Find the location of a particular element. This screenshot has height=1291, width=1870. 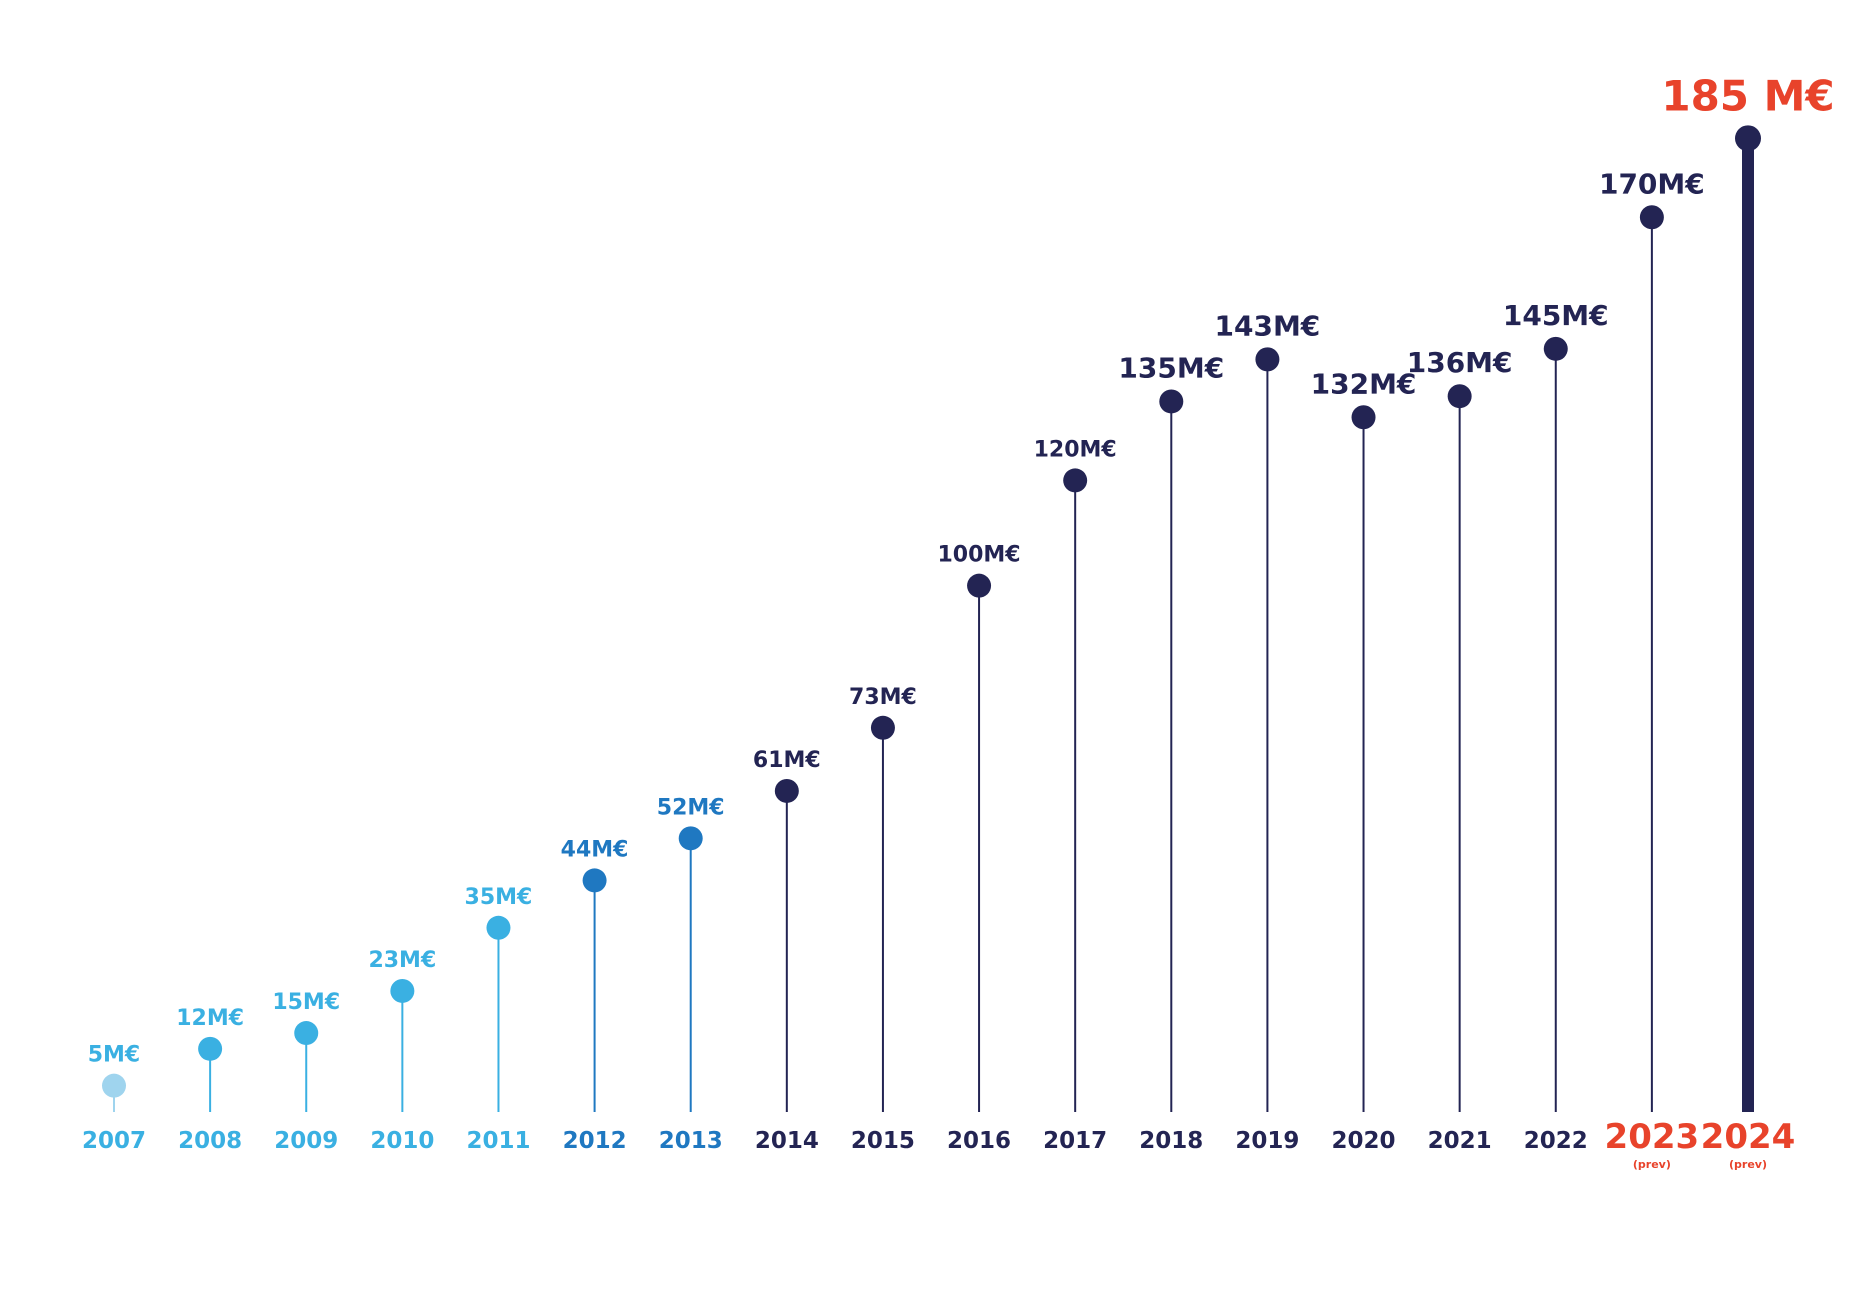

dot-2008 is located at coordinates (210, 1048).